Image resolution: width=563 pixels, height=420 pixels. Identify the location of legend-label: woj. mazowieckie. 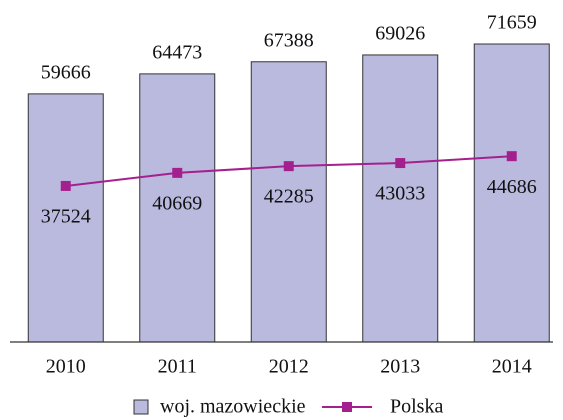
(233, 407).